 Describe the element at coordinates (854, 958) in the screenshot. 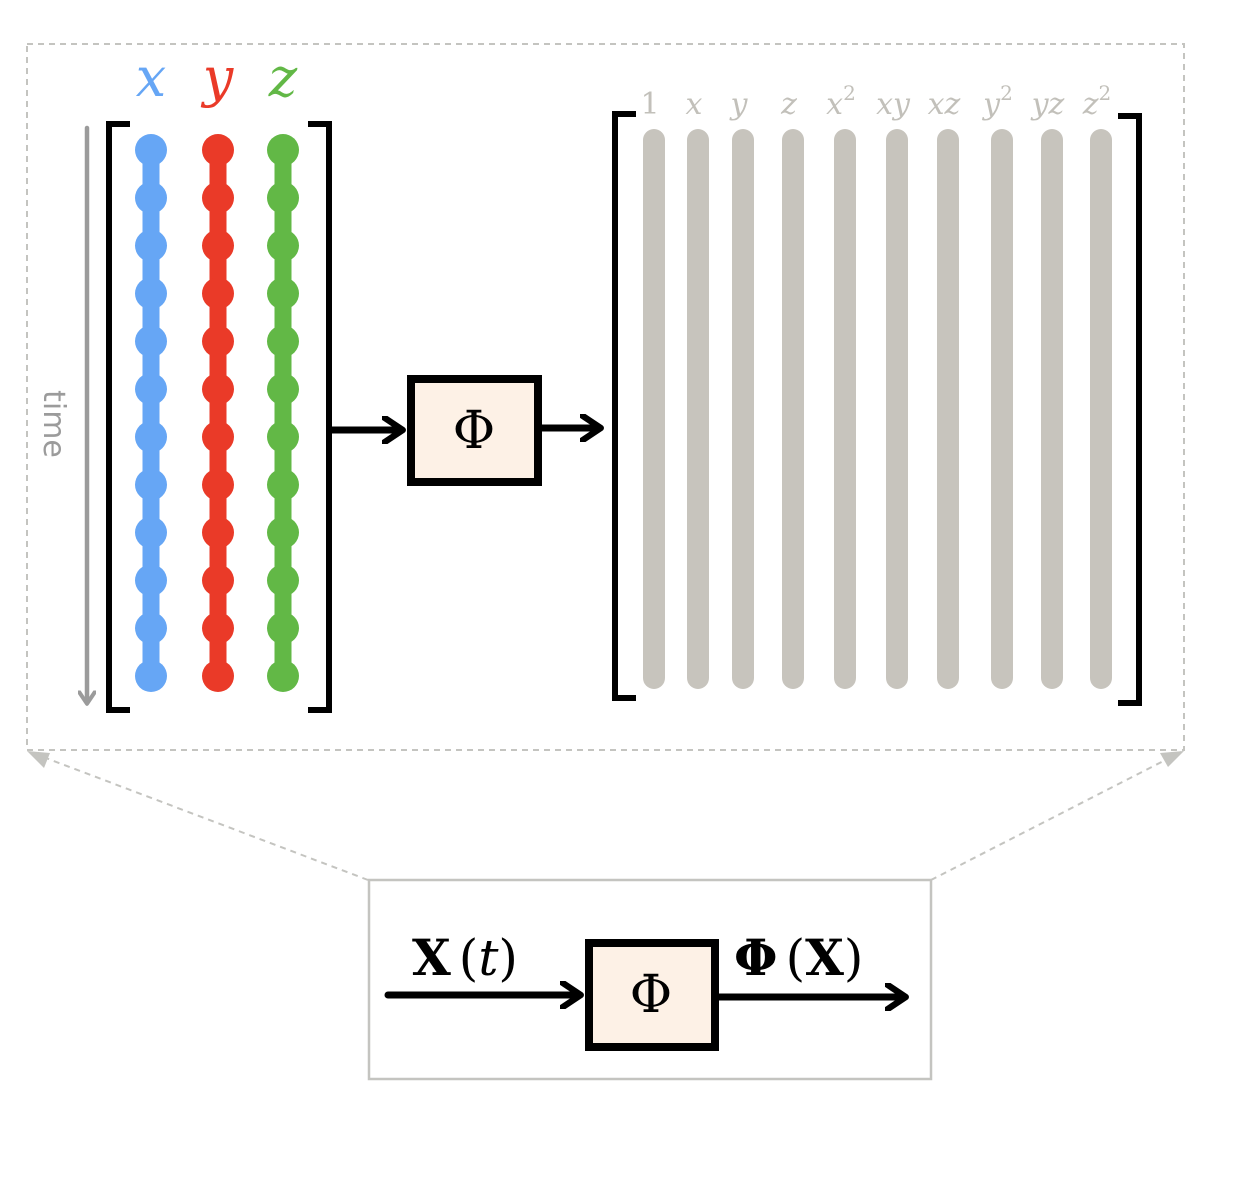

I see `output-close-paren: )` at that location.